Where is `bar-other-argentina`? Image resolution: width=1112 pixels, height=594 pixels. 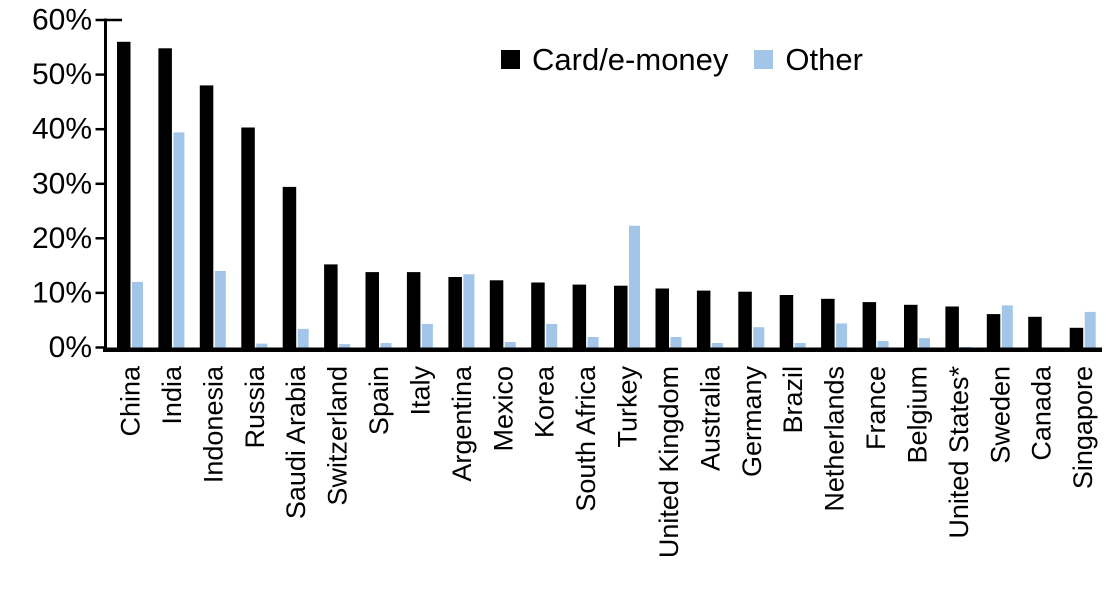 bar-other-argentina is located at coordinates (469, 311).